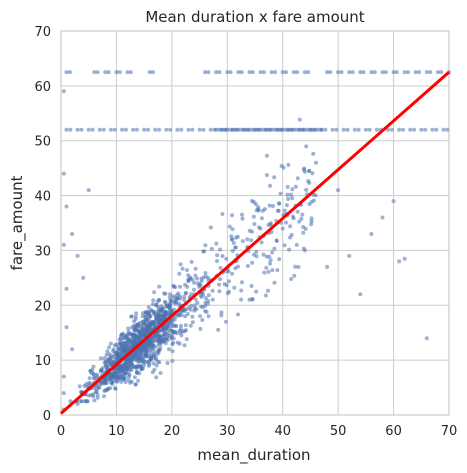  Describe the element at coordinates (42, 197) in the screenshot. I see `y-tick-label: 40` at that location.